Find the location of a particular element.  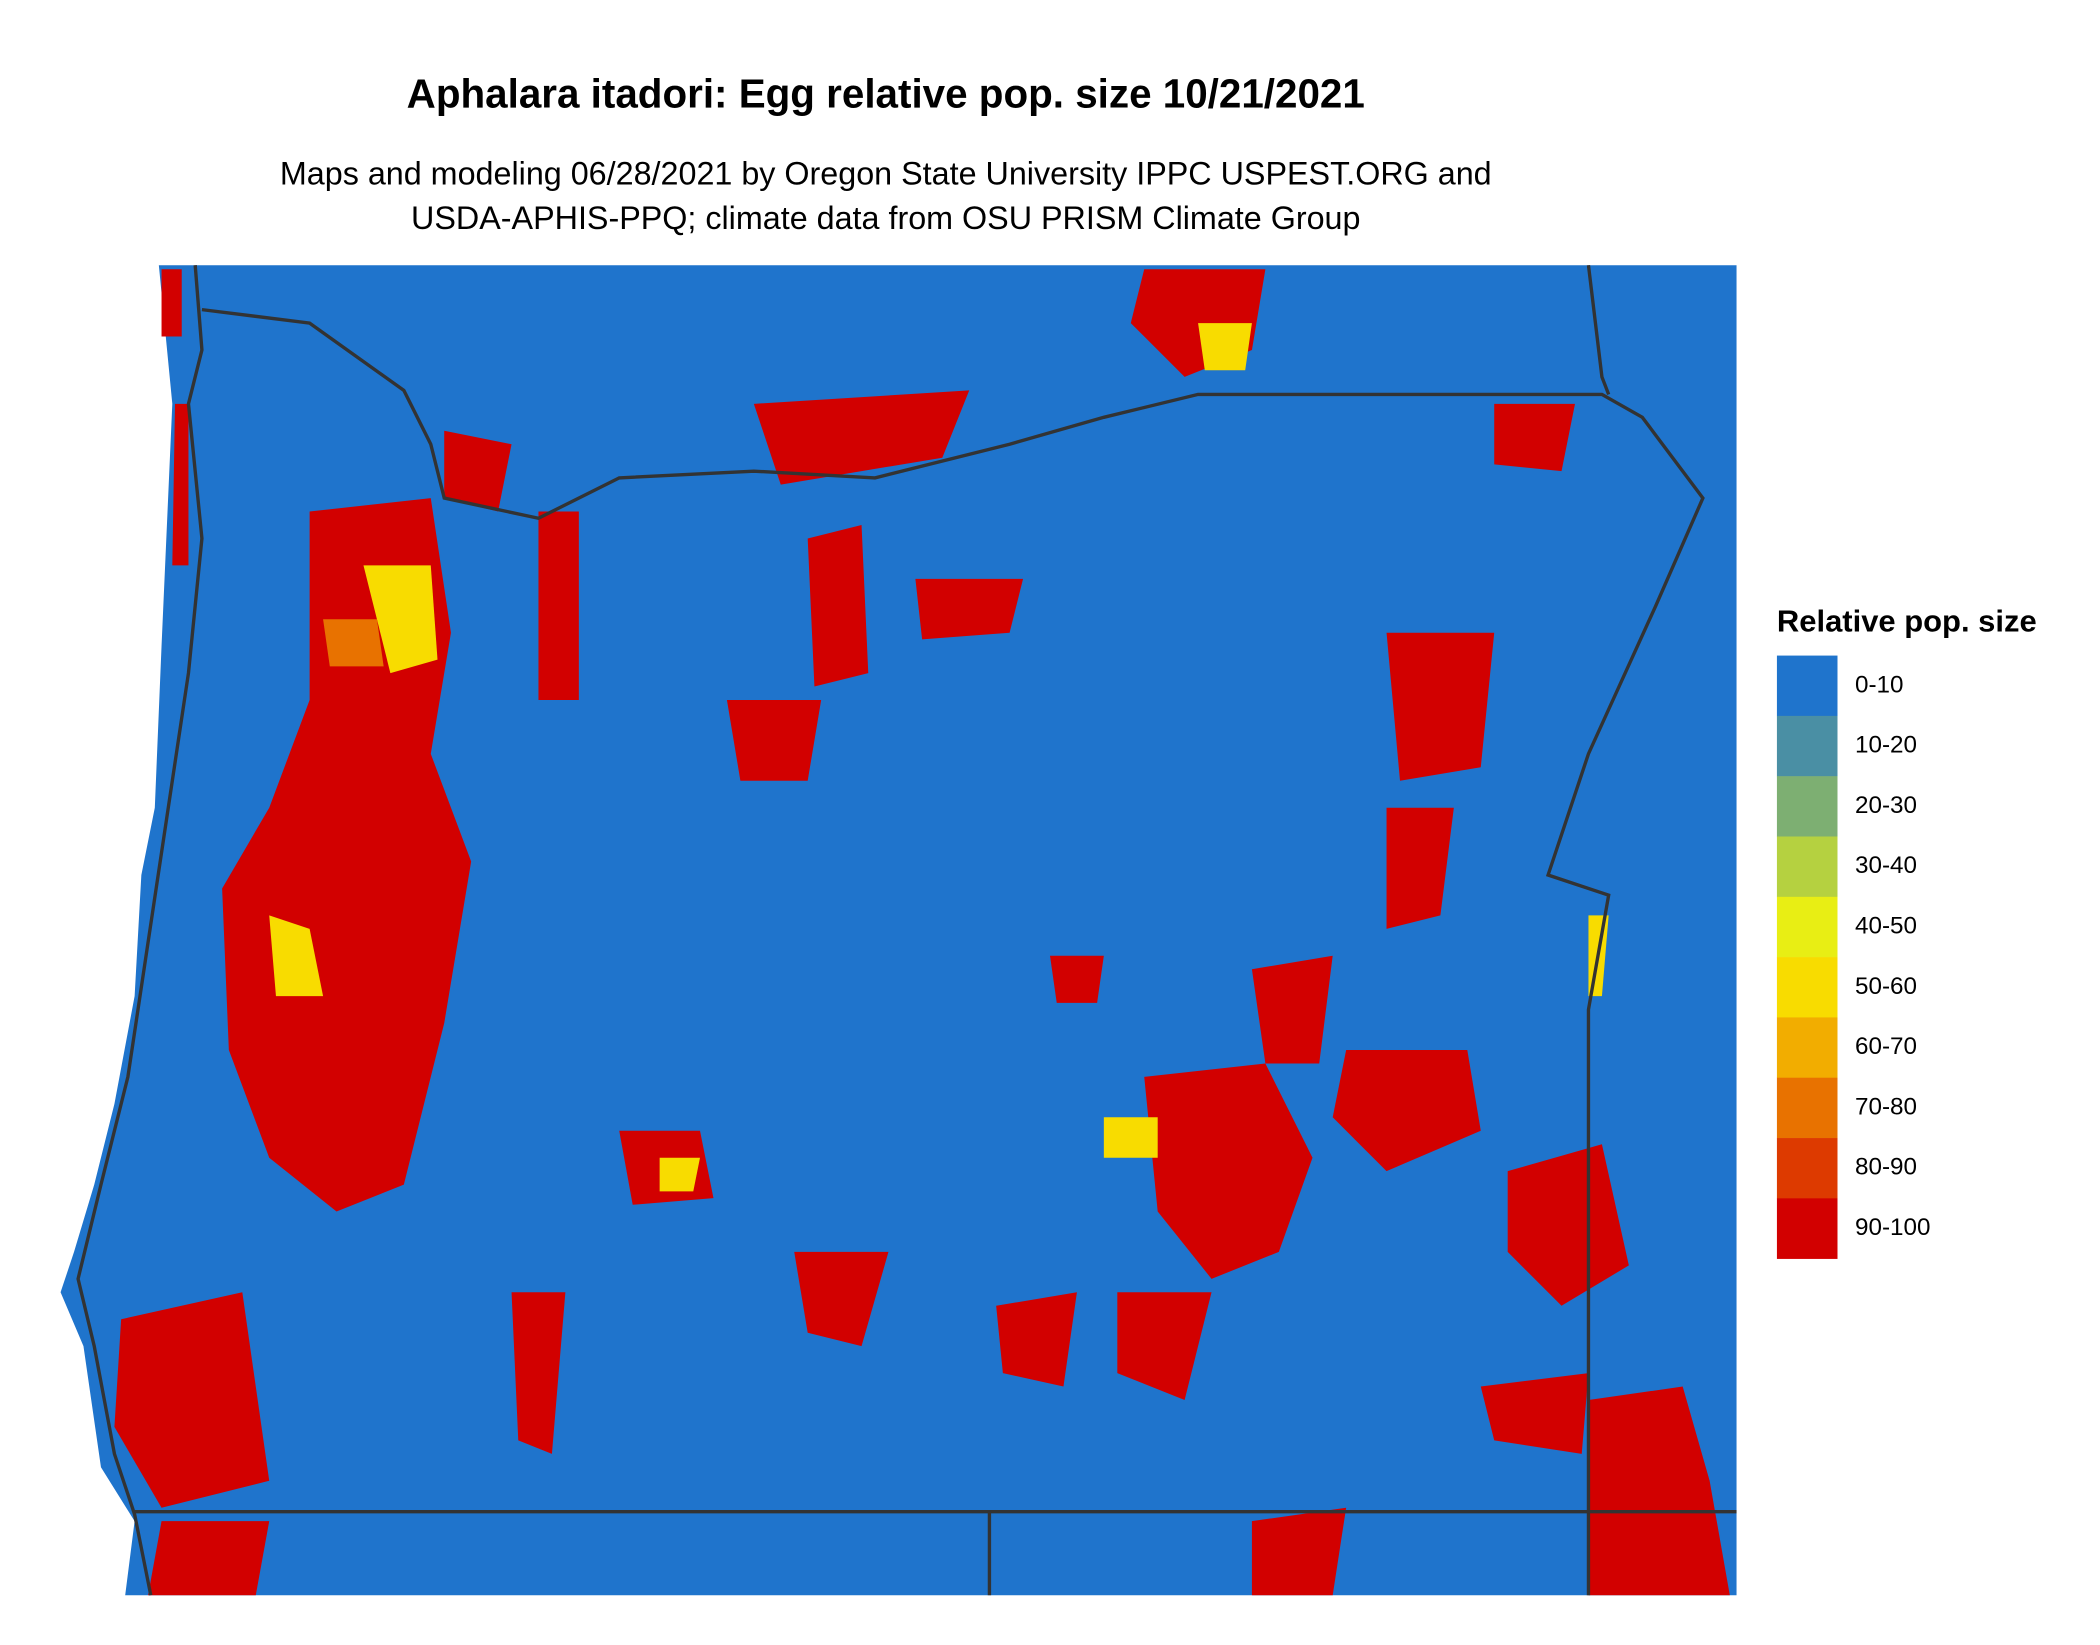

legend-label: 50-60 is located at coordinates (1886, 986).